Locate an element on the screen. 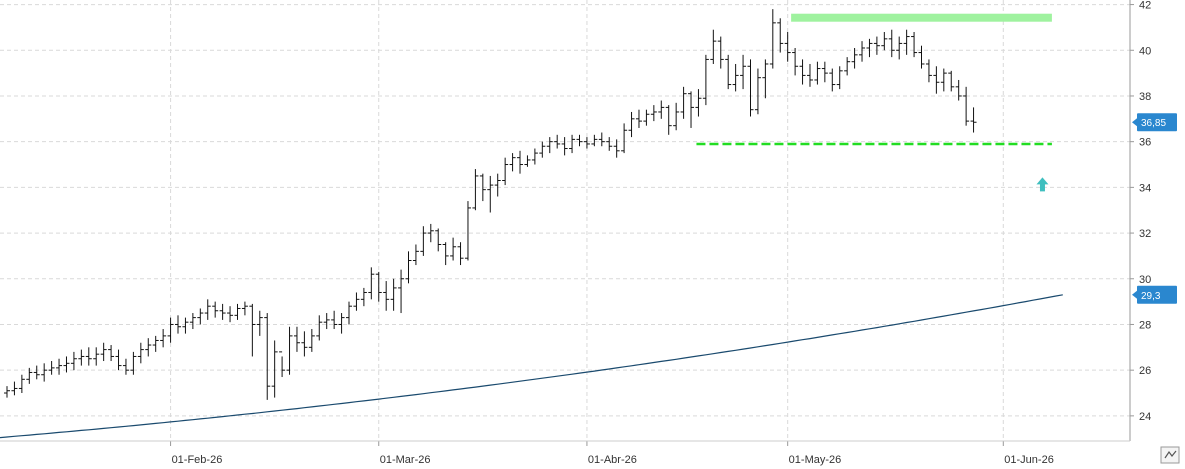  y-tick-label: 34 is located at coordinates (1145, 188).